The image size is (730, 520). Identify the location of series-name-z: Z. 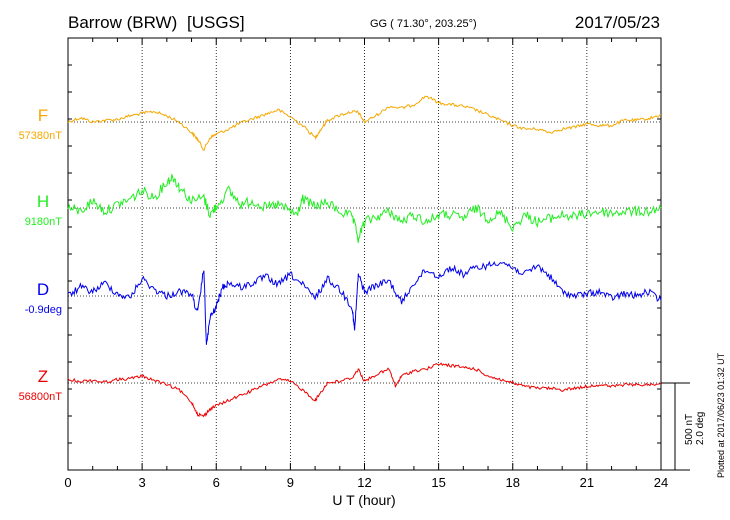
(43, 376).